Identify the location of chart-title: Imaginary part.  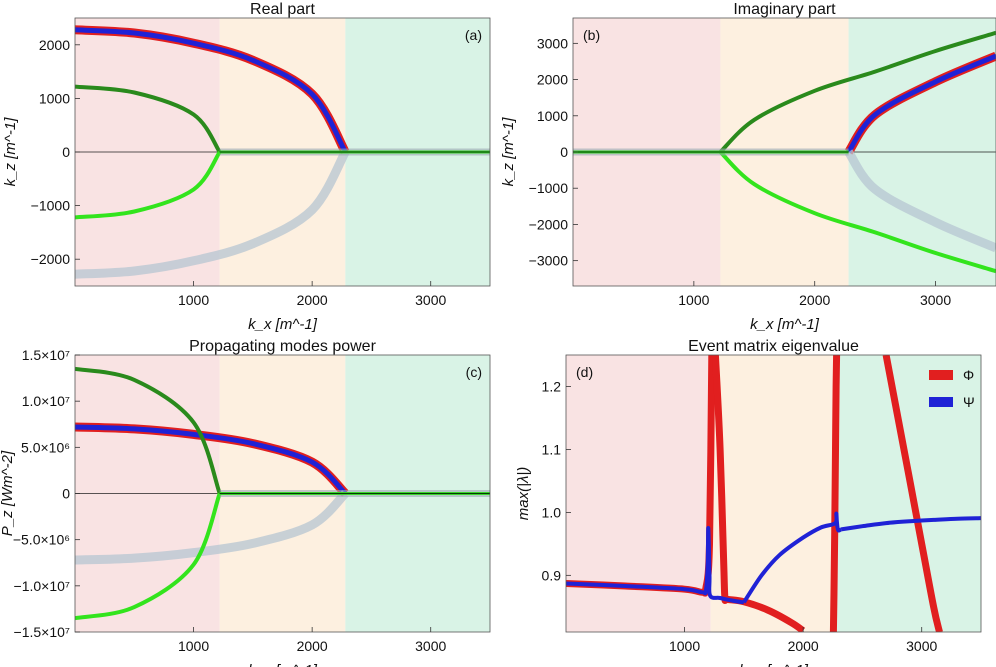
(784, 9).